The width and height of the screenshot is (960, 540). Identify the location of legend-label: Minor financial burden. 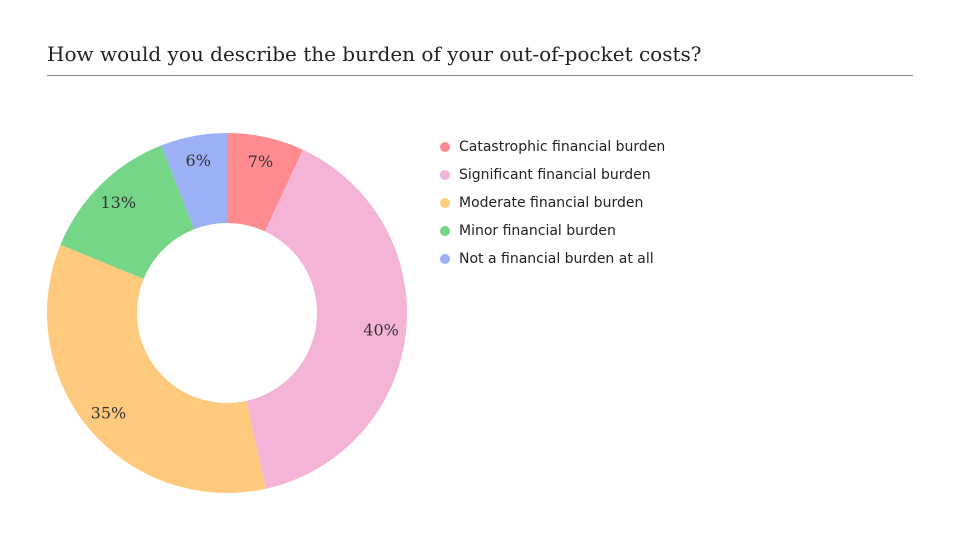
(537, 231).